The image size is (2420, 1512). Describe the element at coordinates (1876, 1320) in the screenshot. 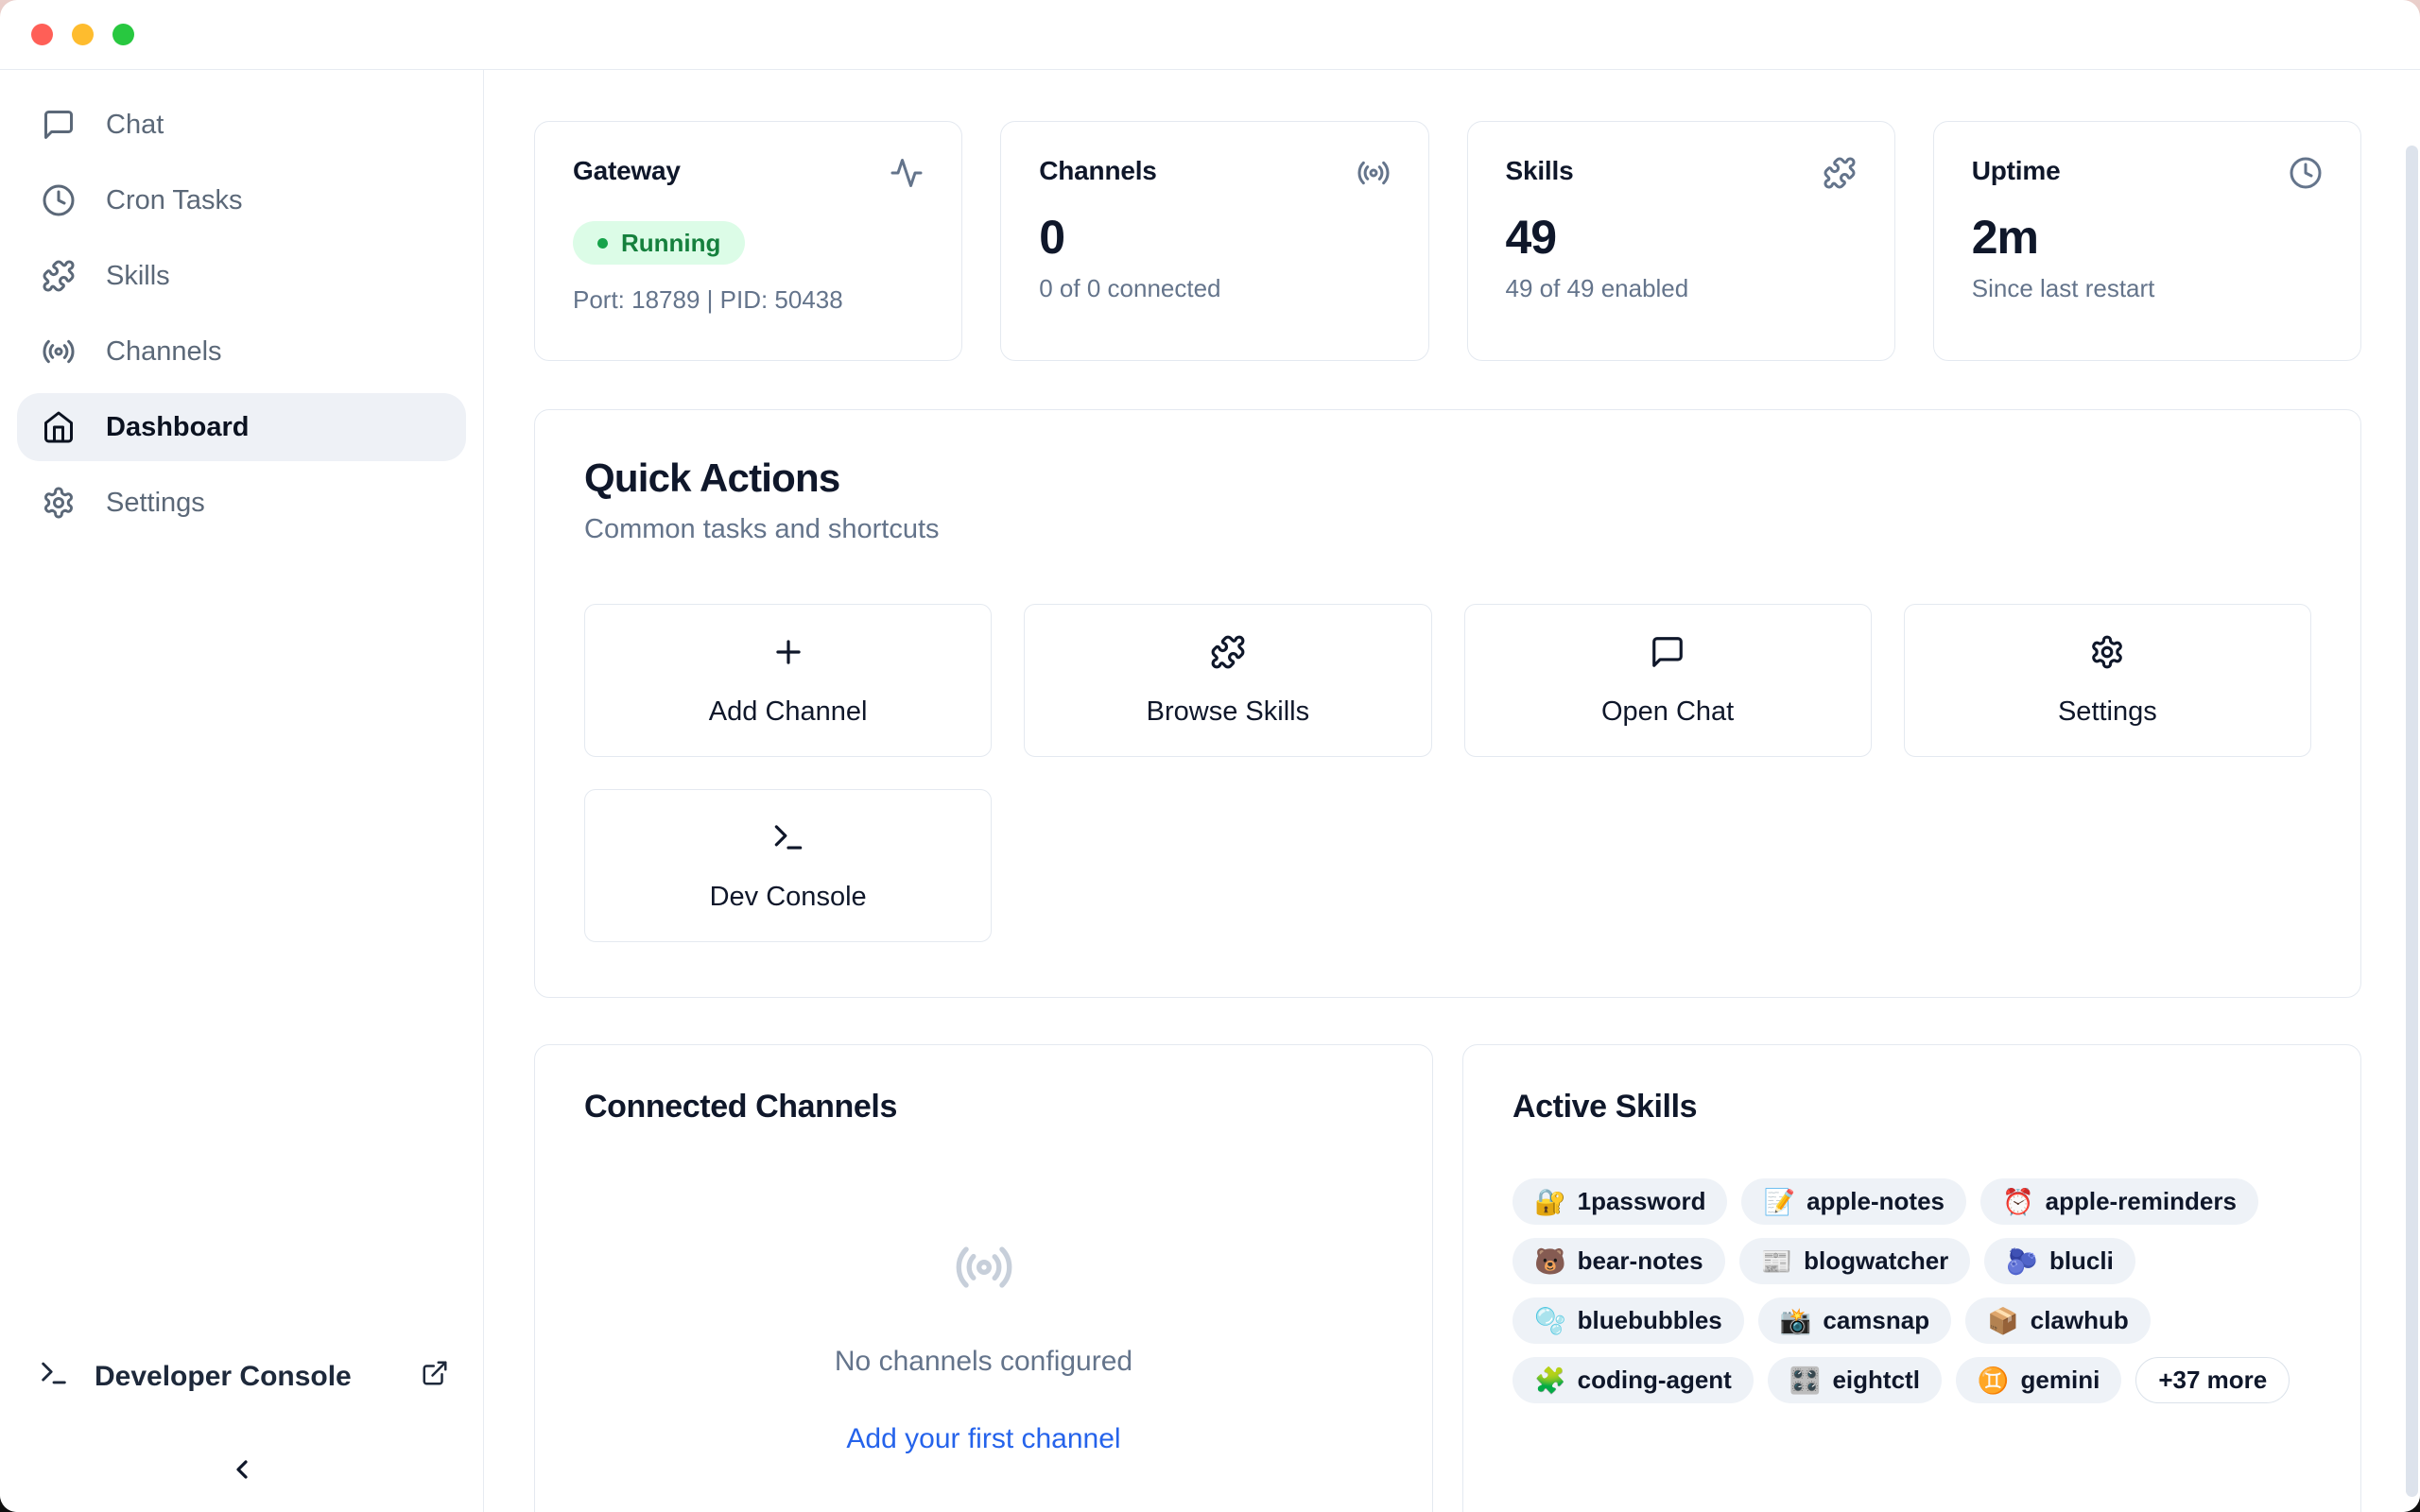

I see `skill-chip-label: camsnap` at that location.